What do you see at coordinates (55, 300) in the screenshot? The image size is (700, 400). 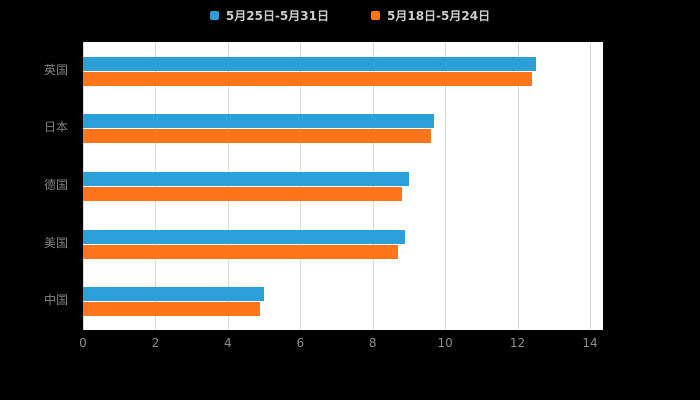 I see `category-label: 中国` at bounding box center [55, 300].